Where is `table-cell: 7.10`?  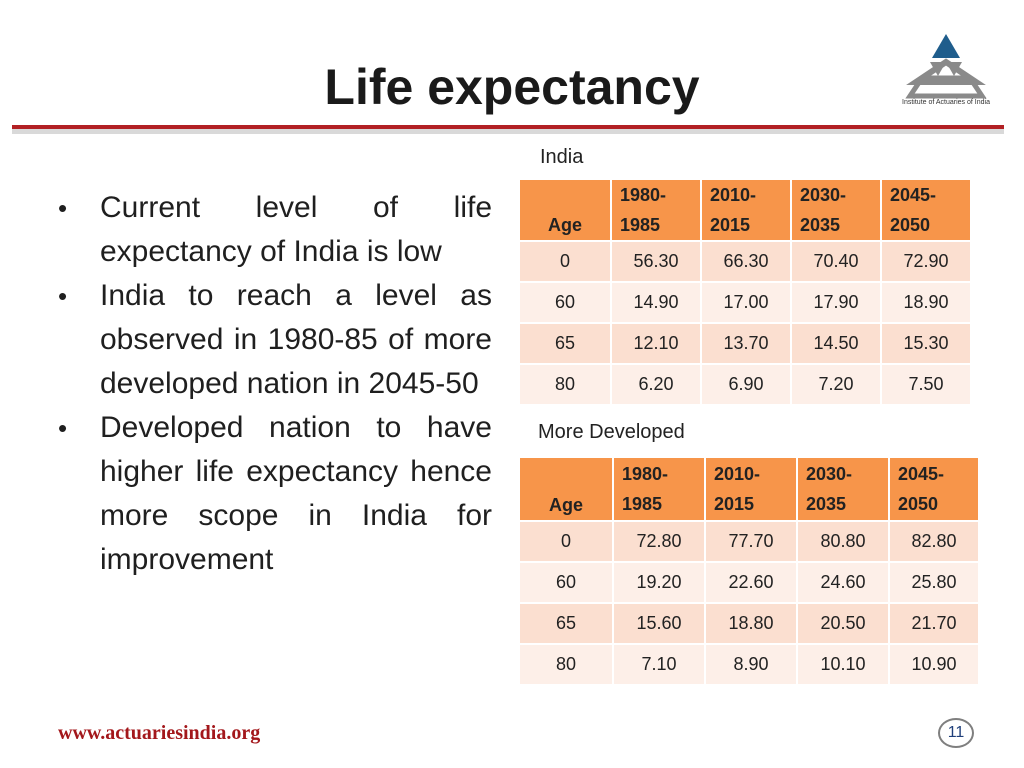 table-cell: 7.10 is located at coordinates (660, 665).